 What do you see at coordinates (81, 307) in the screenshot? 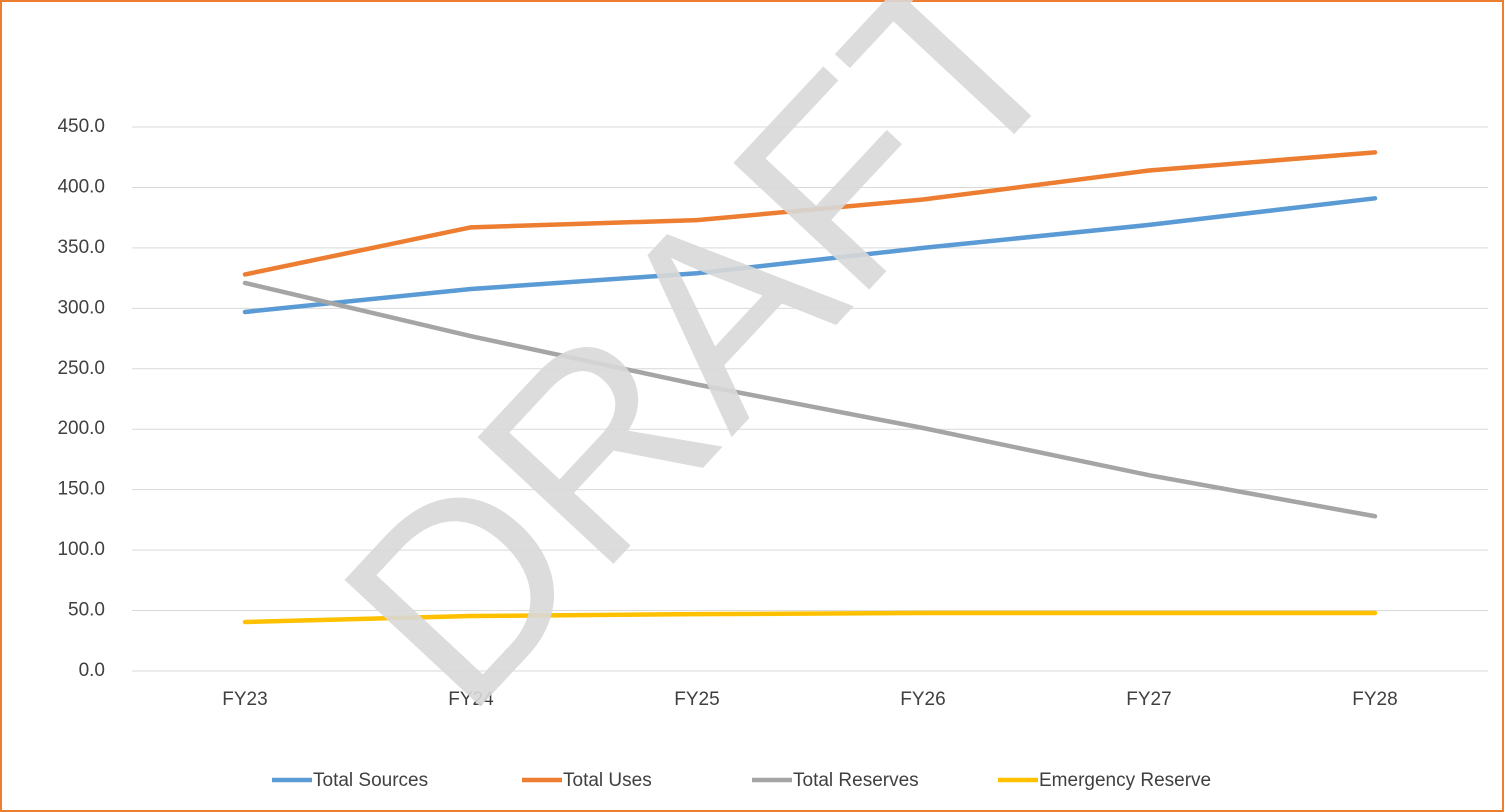
I see `y-tick-label: 300.0` at bounding box center [81, 307].